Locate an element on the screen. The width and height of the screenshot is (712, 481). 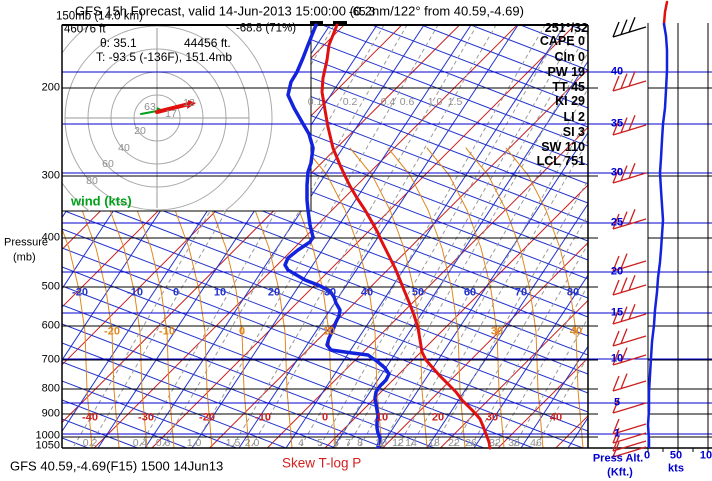
isotherm-label: -10 is located at coordinates (263, 417).